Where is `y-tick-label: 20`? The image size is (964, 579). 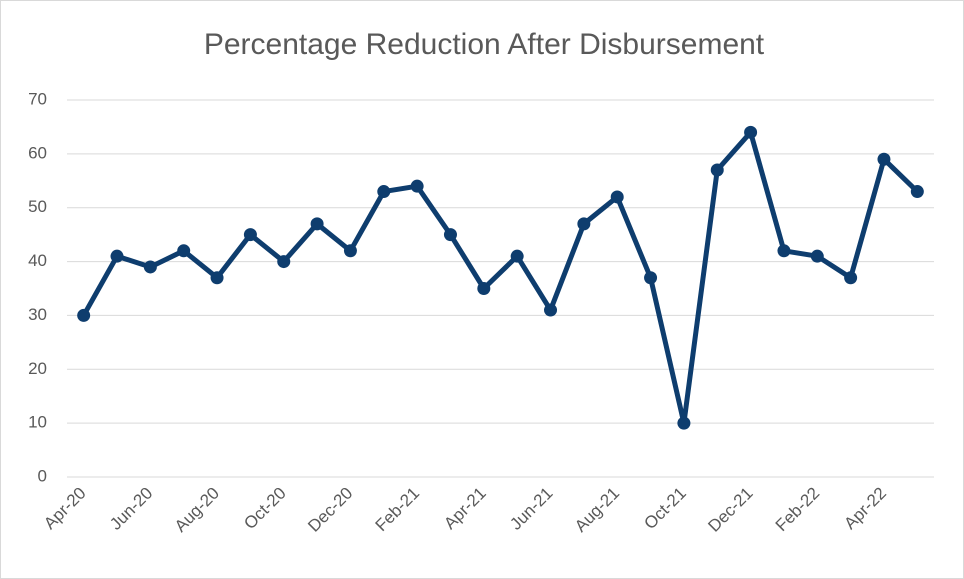 y-tick-label: 20 is located at coordinates (37, 368).